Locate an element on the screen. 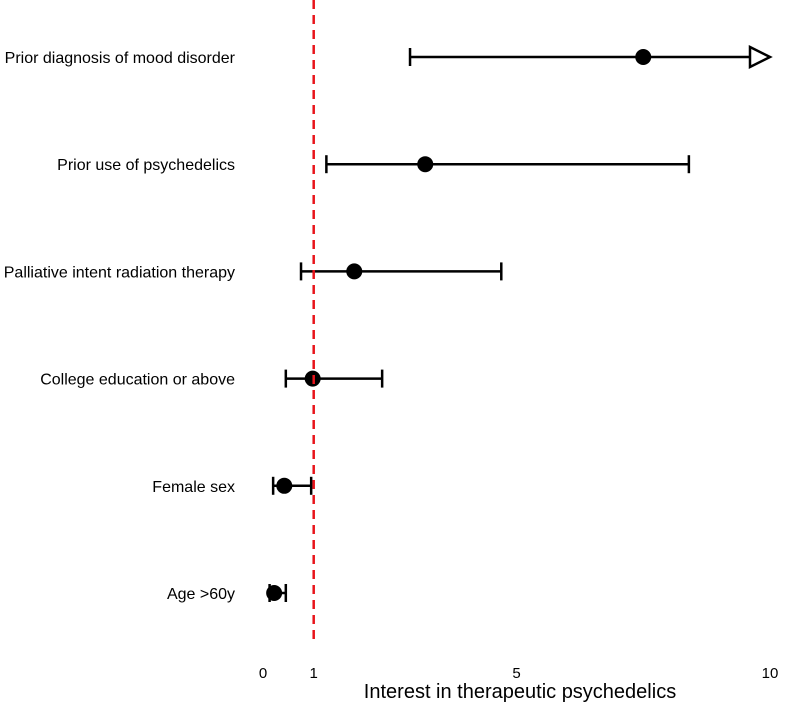  x-tick-label: 0 is located at coordinates (263, 673).